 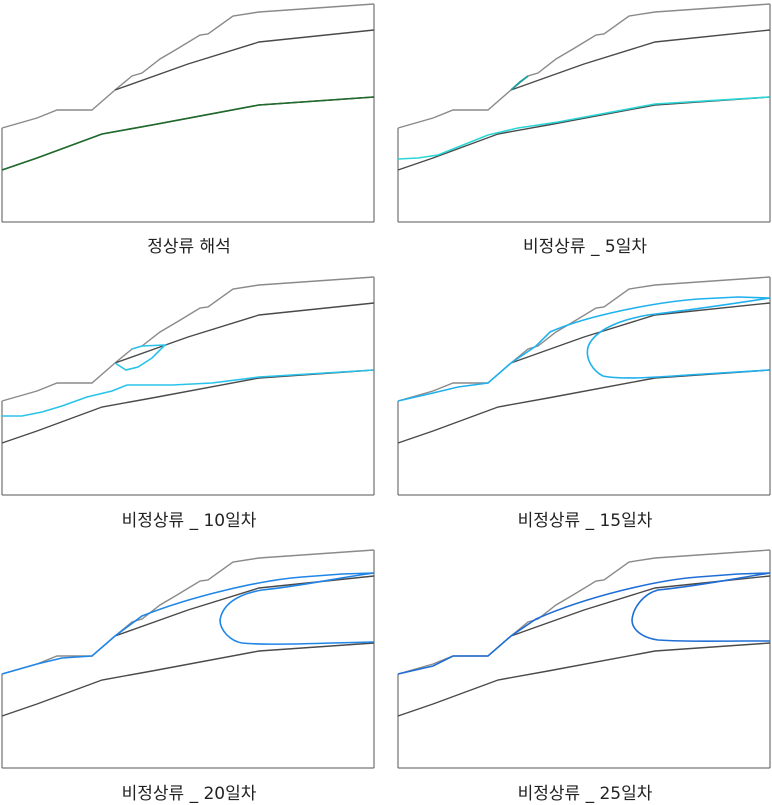 I want to click on diagram-panel-day15, so click(x=584, y=386).